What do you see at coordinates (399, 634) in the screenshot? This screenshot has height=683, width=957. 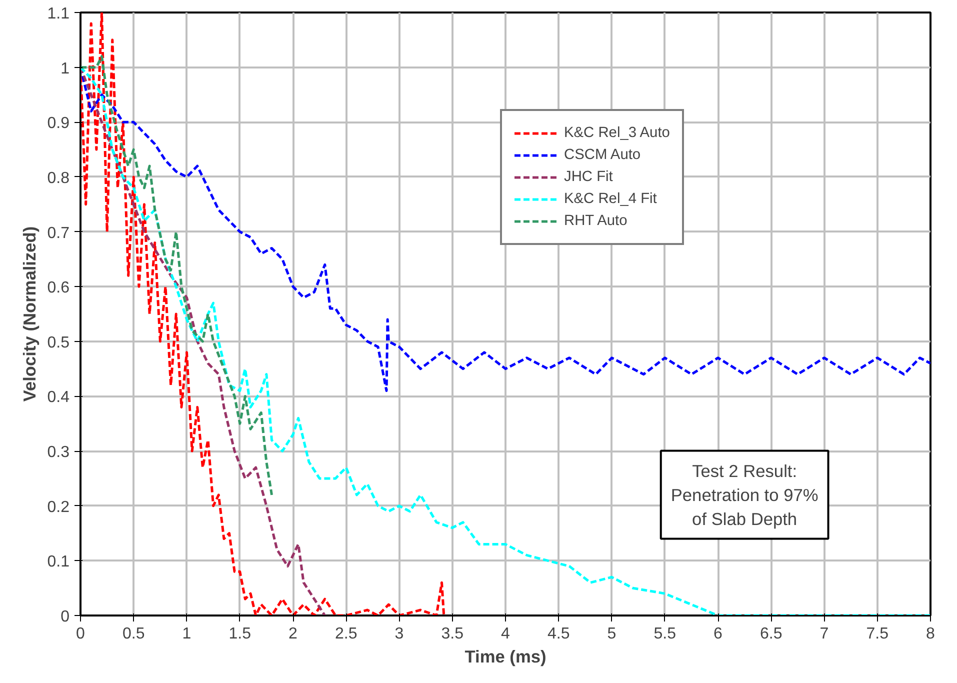 I see `x-tick-label: 3` at bounding box center [399, 634].